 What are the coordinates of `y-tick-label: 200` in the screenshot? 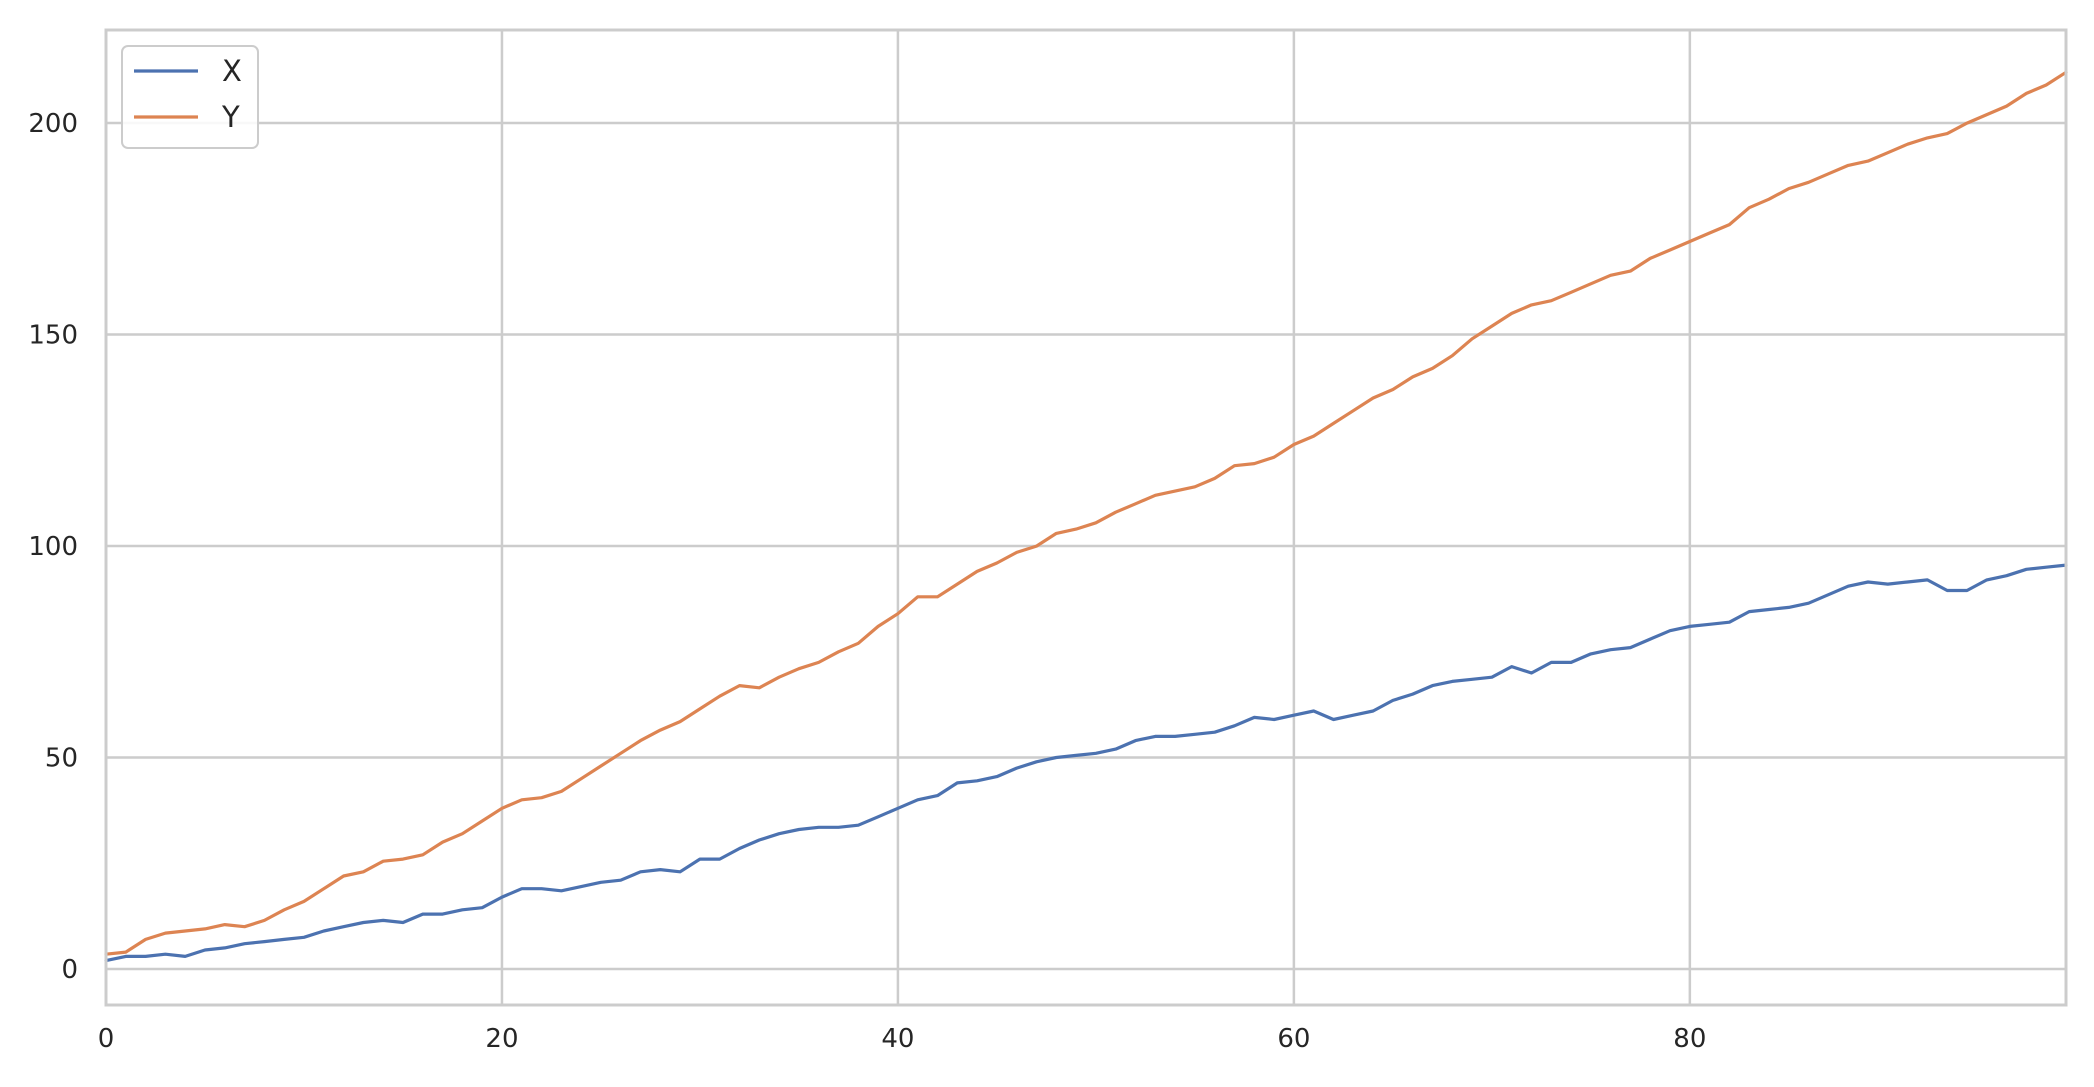 It's located at (53, 124).